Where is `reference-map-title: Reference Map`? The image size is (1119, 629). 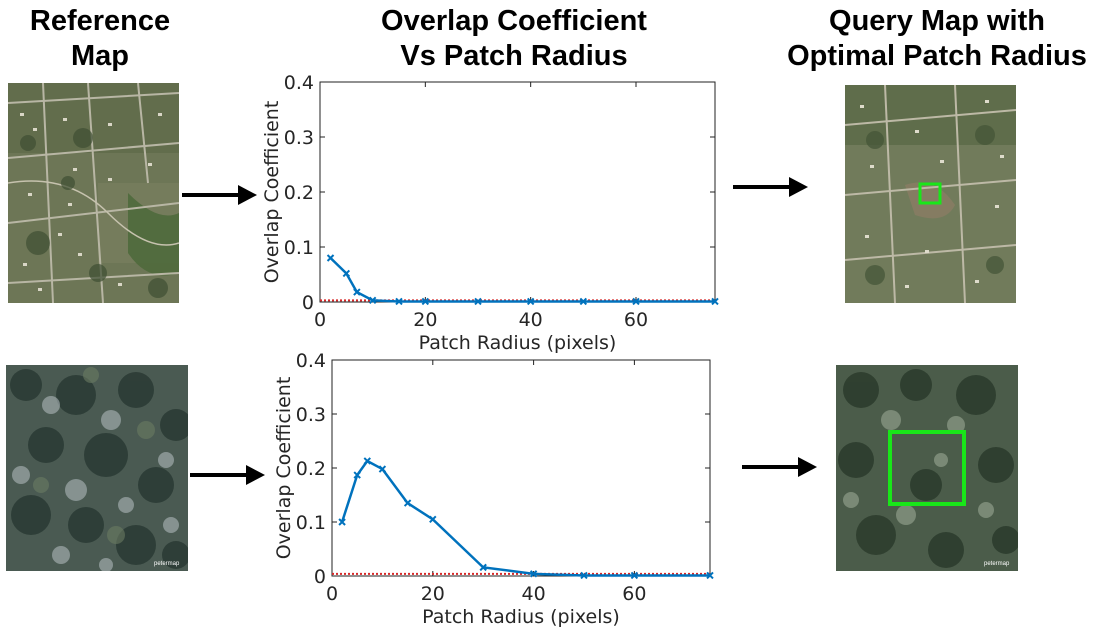
reference-map-title: Reference Map is located at coordinates (100, 38).